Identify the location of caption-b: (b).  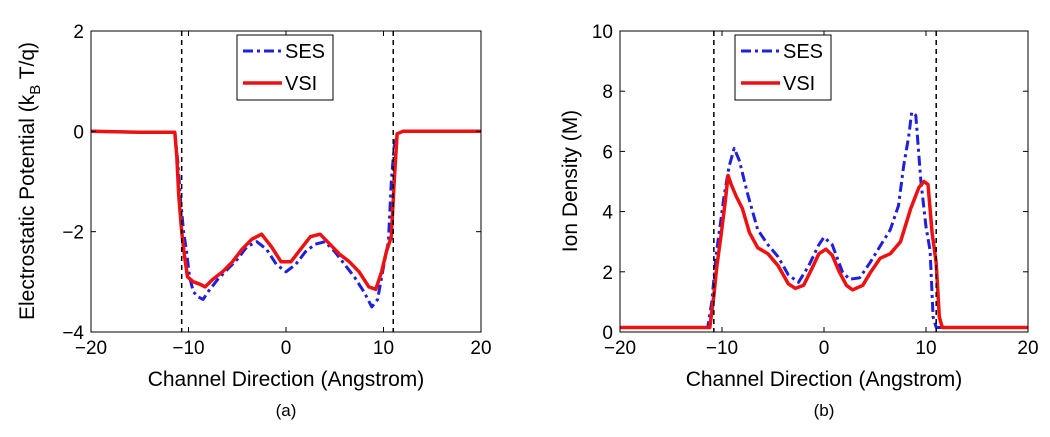
(824, 410).